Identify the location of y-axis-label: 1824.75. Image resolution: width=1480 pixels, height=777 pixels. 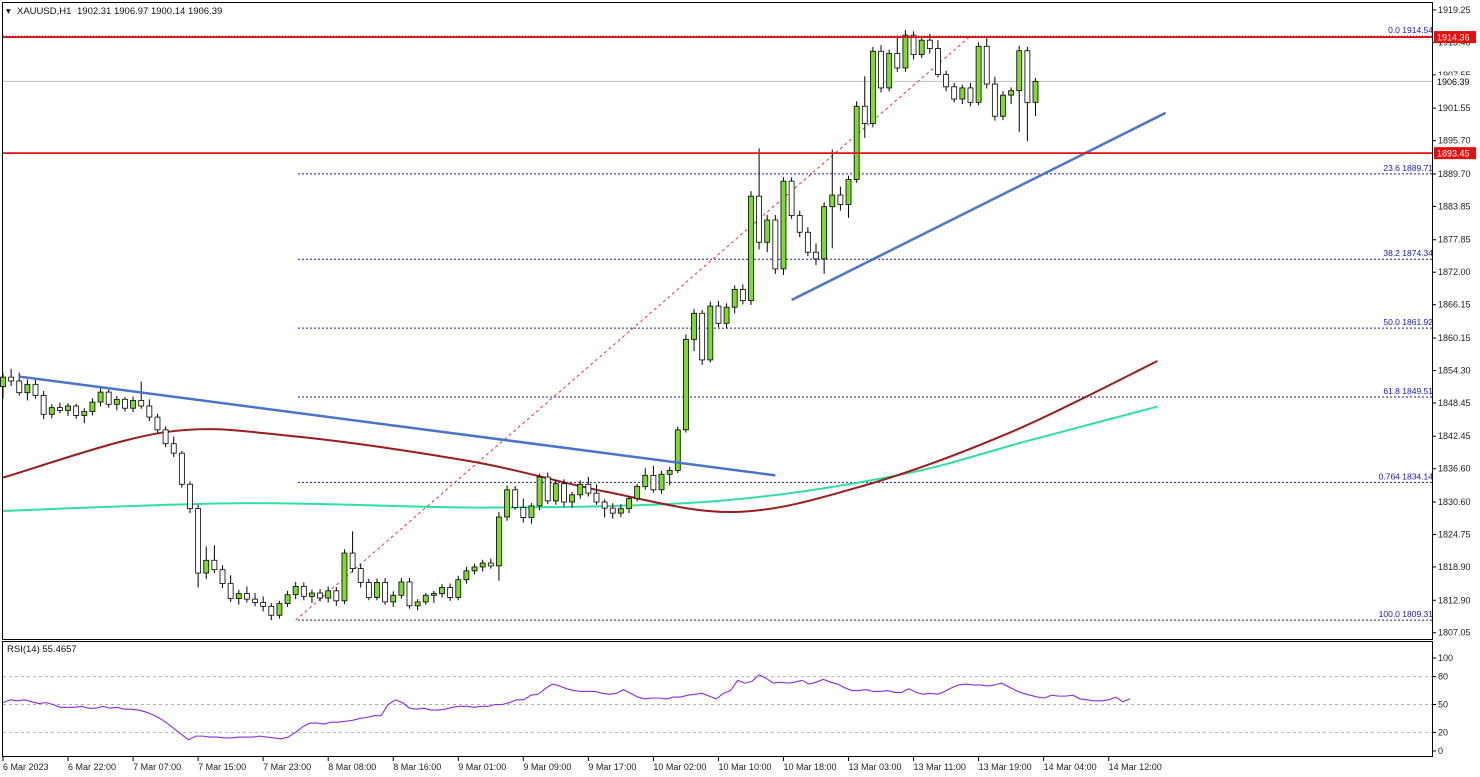
(1454, 534).